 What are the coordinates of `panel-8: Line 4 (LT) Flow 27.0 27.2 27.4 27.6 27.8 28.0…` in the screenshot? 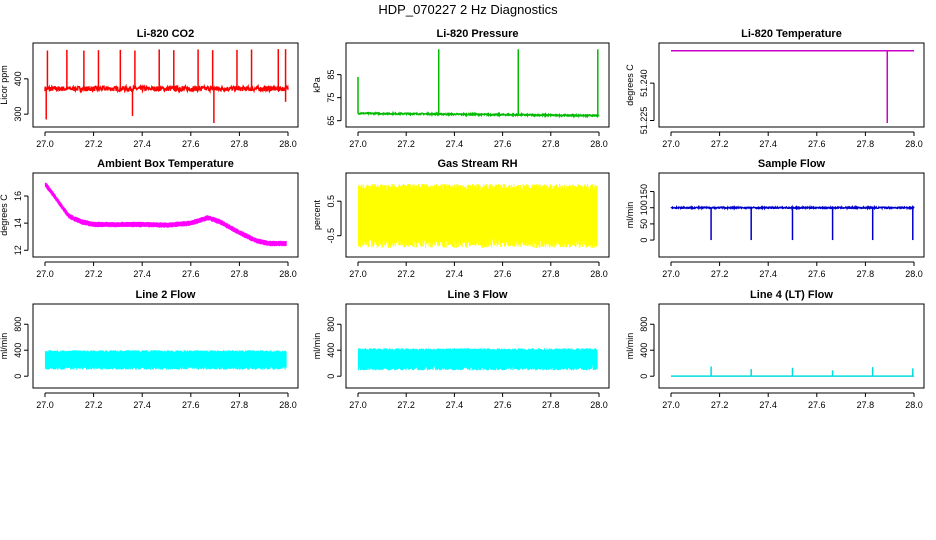 It's located at (775, 349).